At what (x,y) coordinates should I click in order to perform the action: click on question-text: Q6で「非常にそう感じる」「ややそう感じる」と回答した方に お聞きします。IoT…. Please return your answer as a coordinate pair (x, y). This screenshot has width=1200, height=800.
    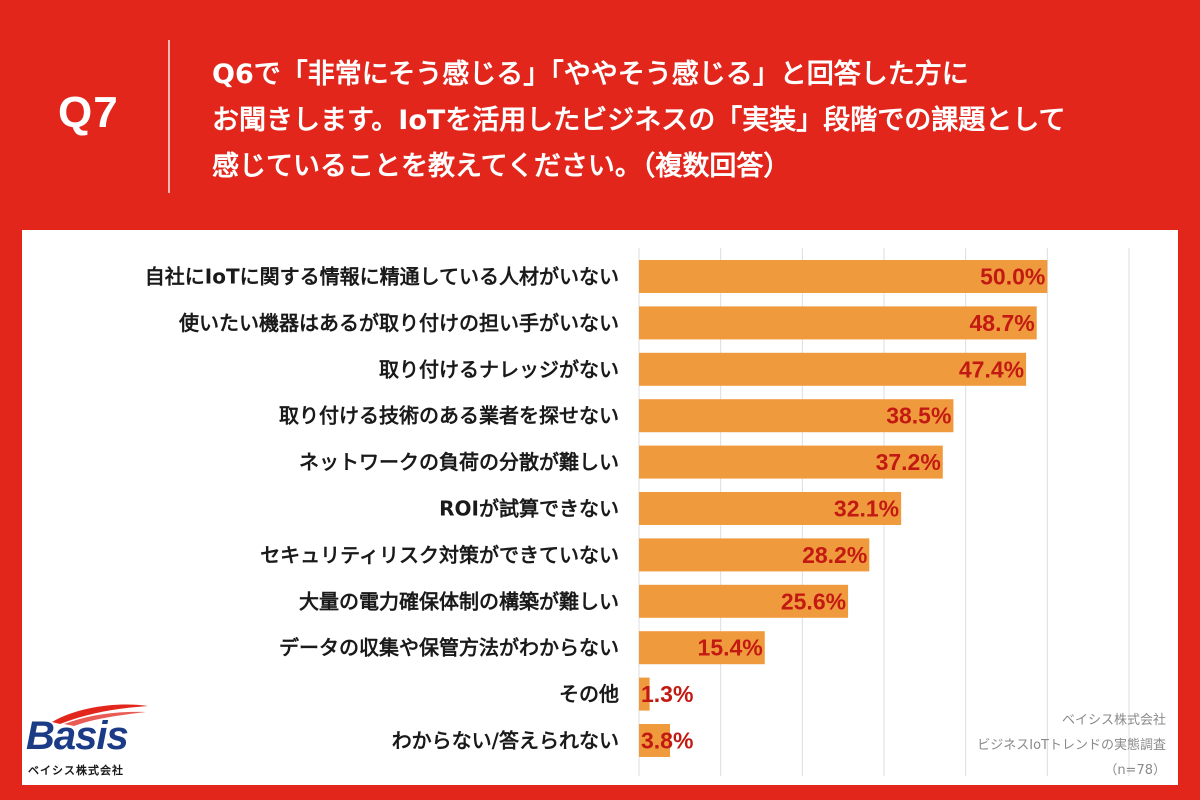
    Looking at the image, I should click on (692, 121).